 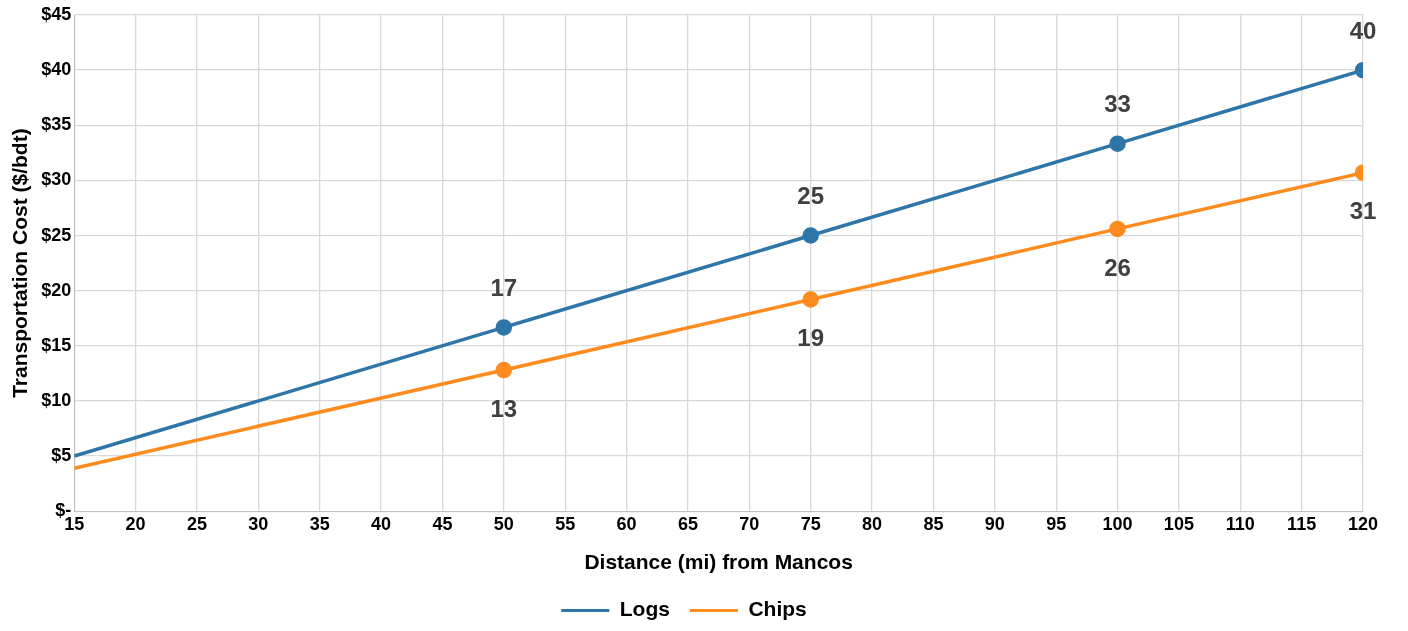 What do you see at coordinates (1056, 523) in the screenshot?
I see `x-tick-label: 95` at bounding box center [1056, 523].